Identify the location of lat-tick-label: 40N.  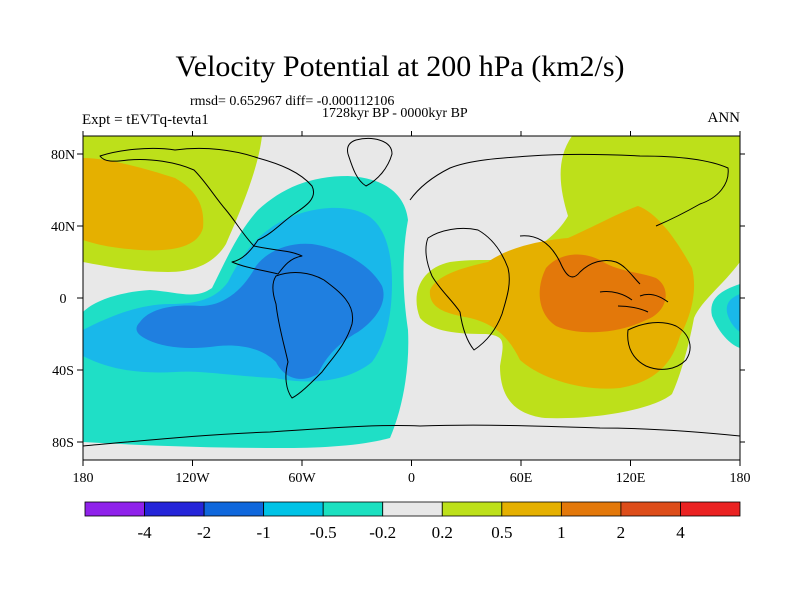
(63, 227).